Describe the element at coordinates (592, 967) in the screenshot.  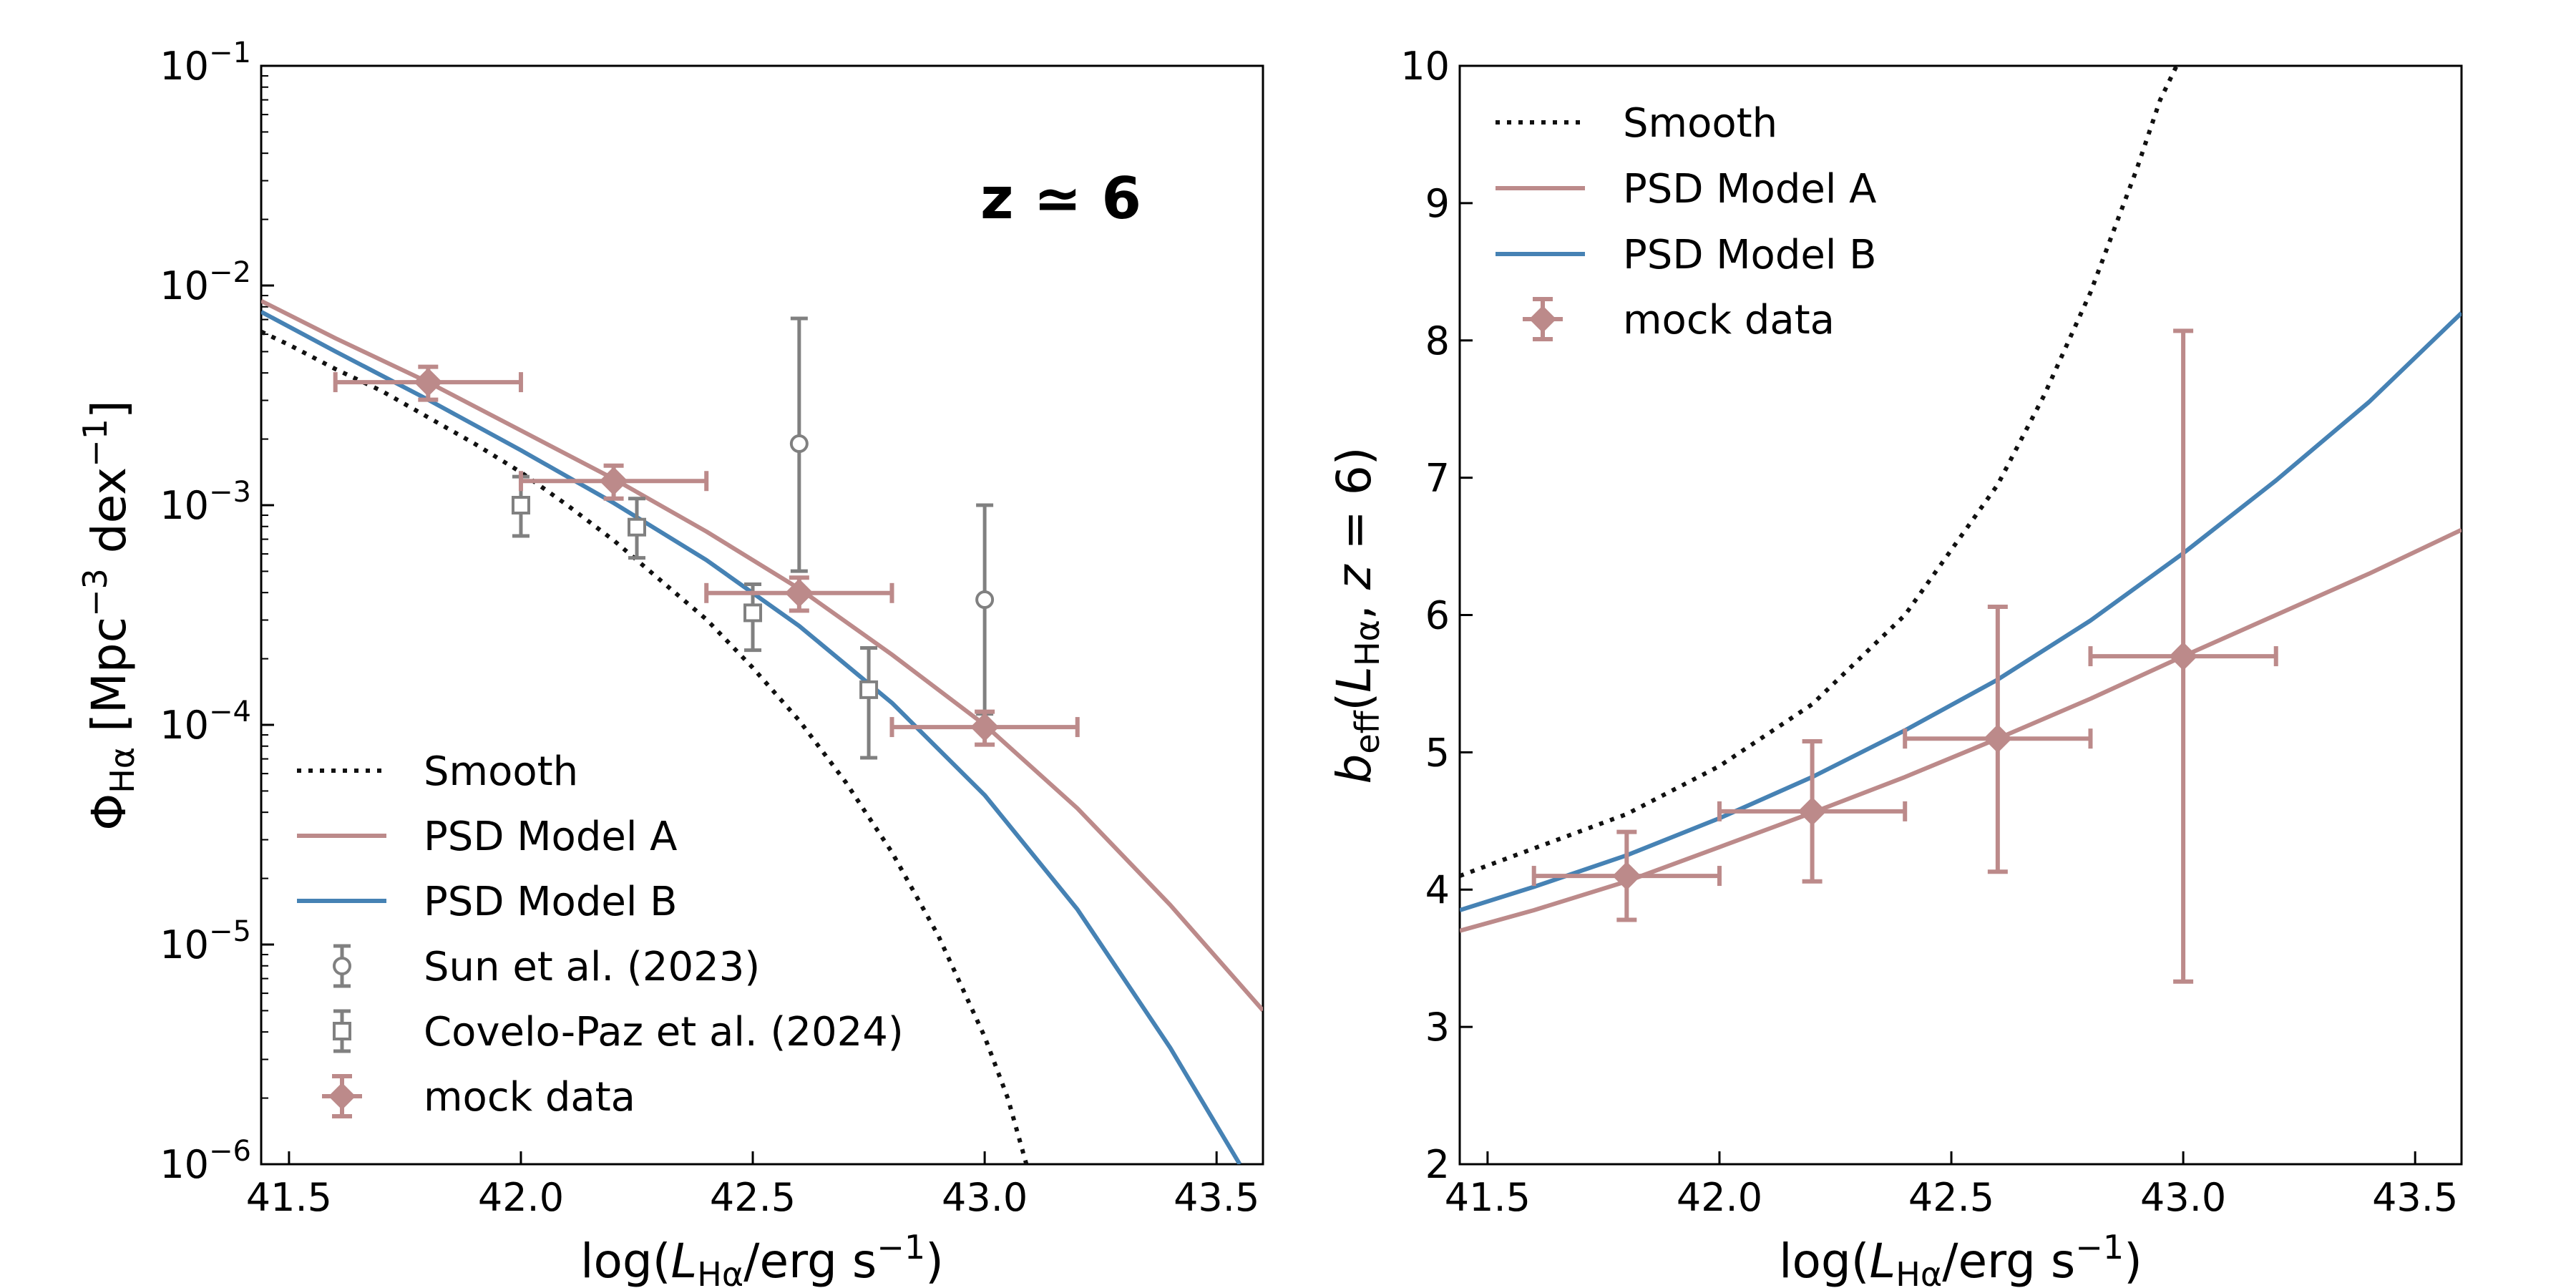
I see `legend-sun-label: Sun et al. (2023)` at that location.